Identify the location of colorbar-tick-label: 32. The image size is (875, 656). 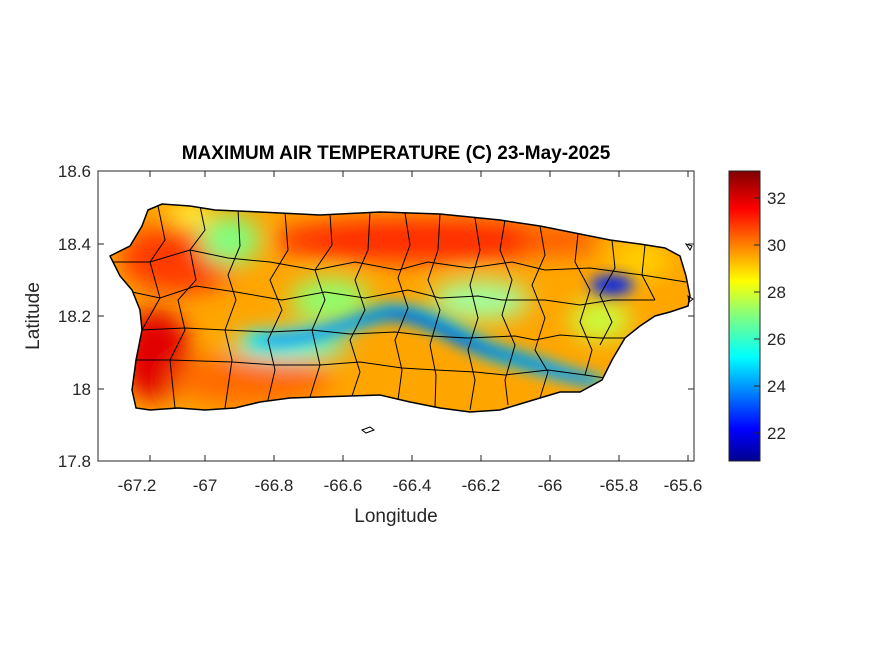
(776, 198).